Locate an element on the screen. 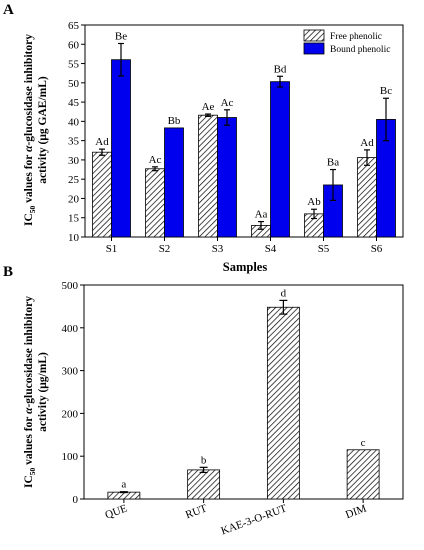  x-tick-label-a: S6 is located at coordinates (377, 249).